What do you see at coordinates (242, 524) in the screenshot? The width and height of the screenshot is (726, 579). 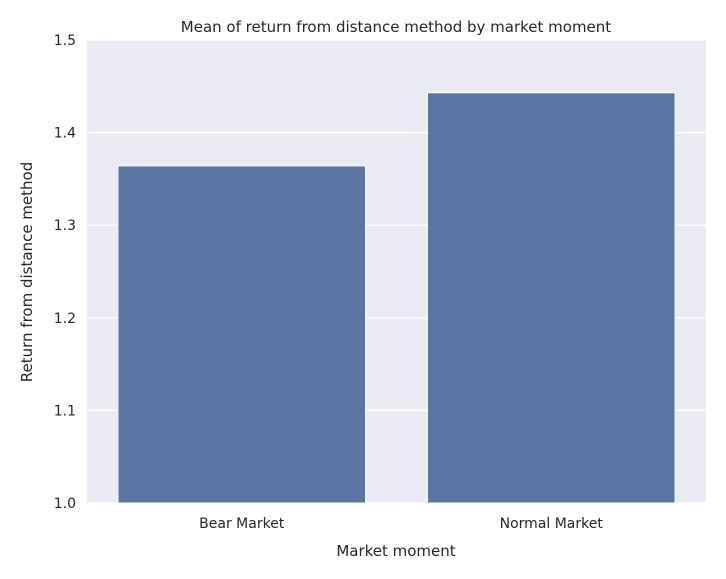 I see `x-tick-label: Bear Market` at bounding box center [242, 524].